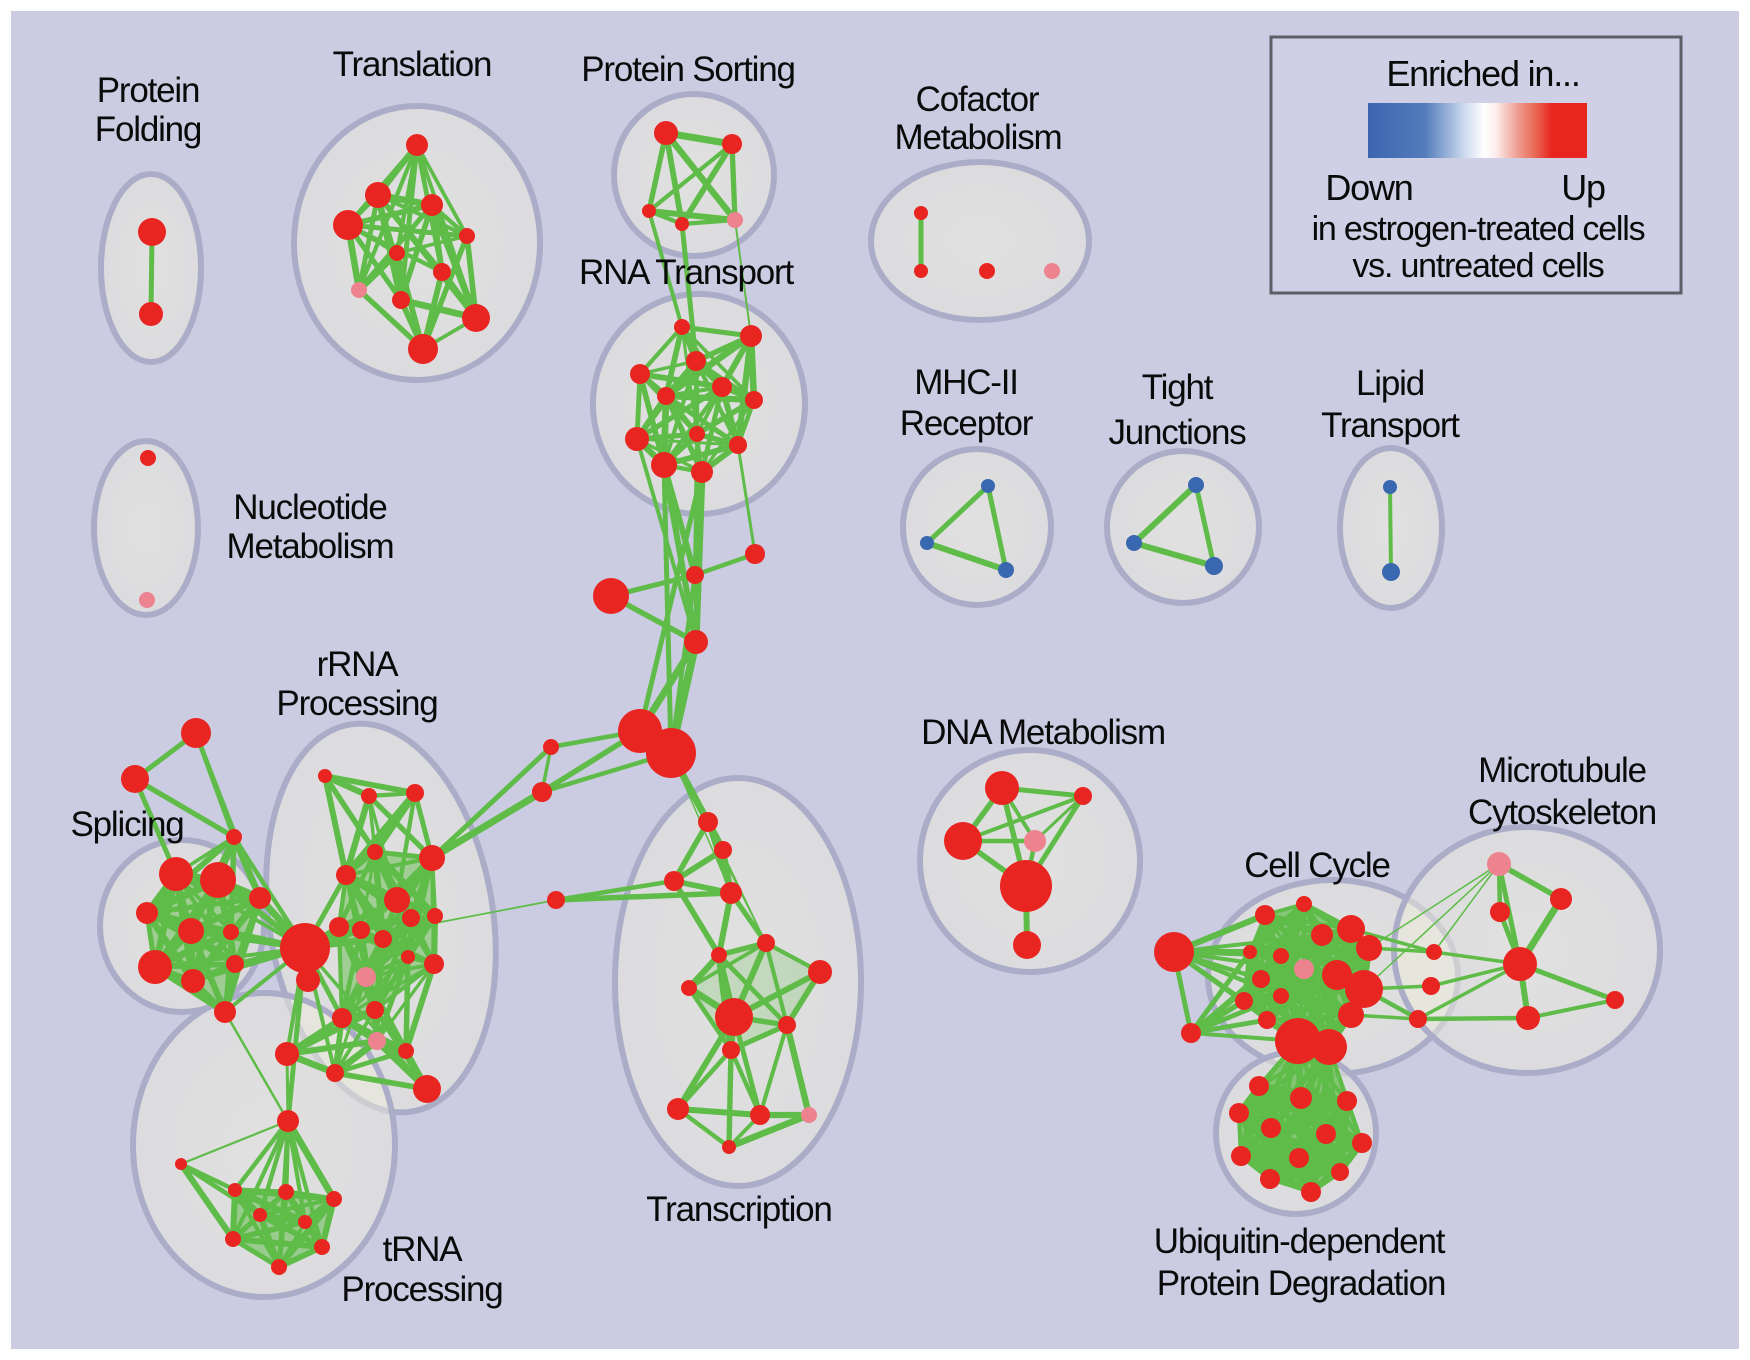 The width and height of the screenshot is (1750, 1360). Describe the element at coordinates (127, 824) in the screenshot. I see `svg-text: Splicing` at that location.